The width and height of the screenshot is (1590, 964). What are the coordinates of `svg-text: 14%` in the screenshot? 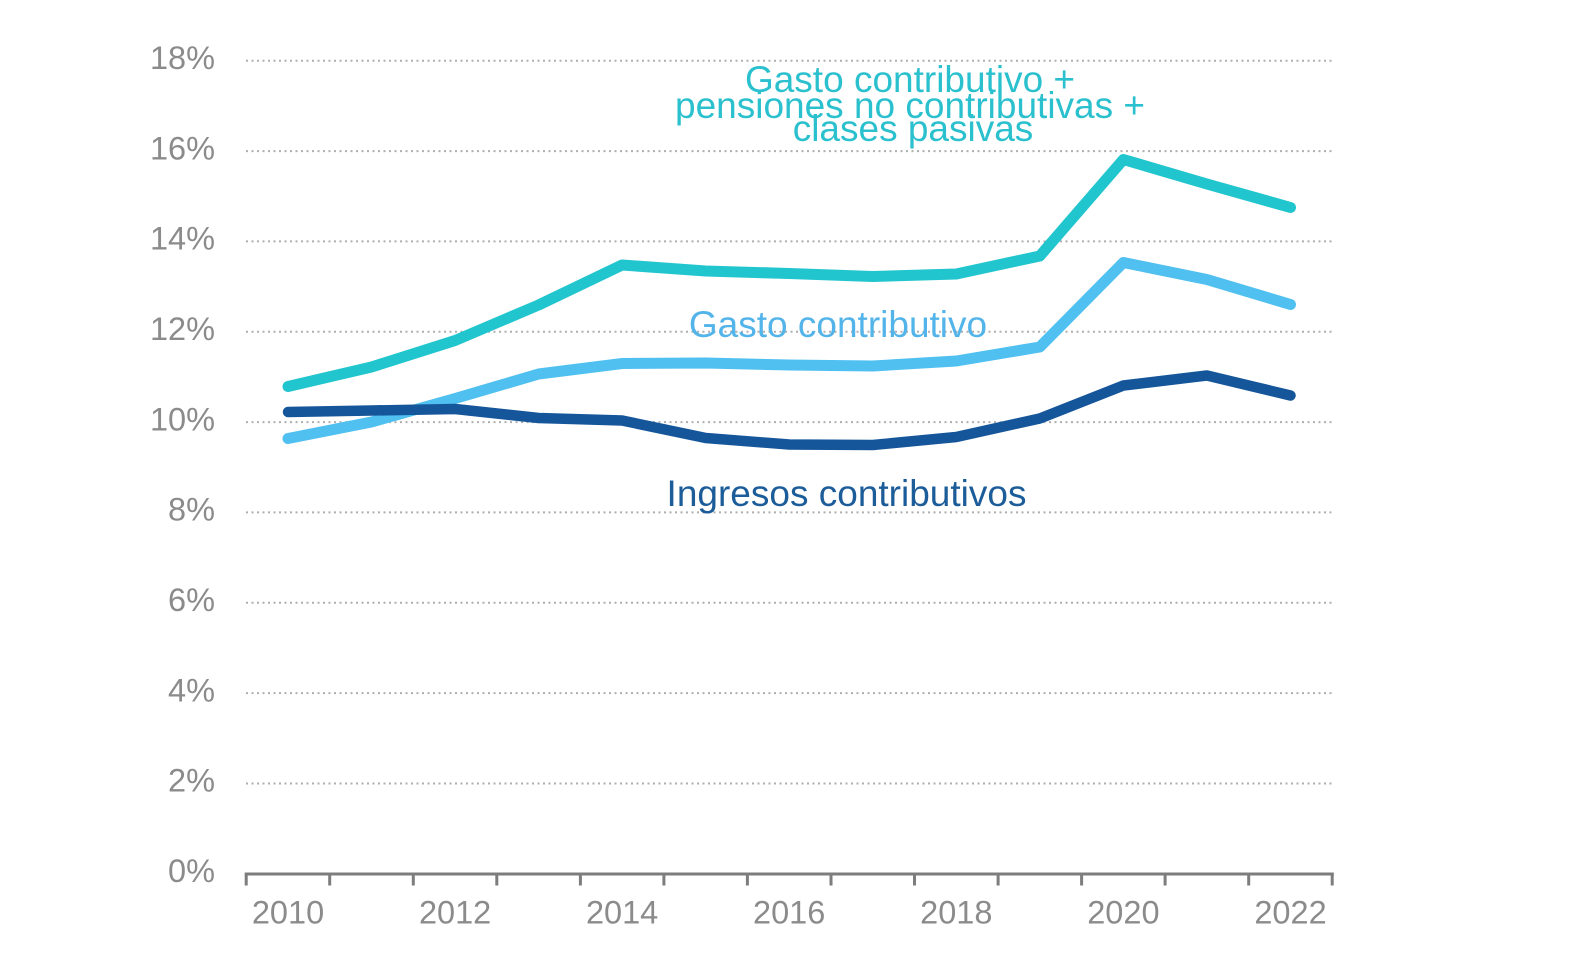 It's located at (182, 239).